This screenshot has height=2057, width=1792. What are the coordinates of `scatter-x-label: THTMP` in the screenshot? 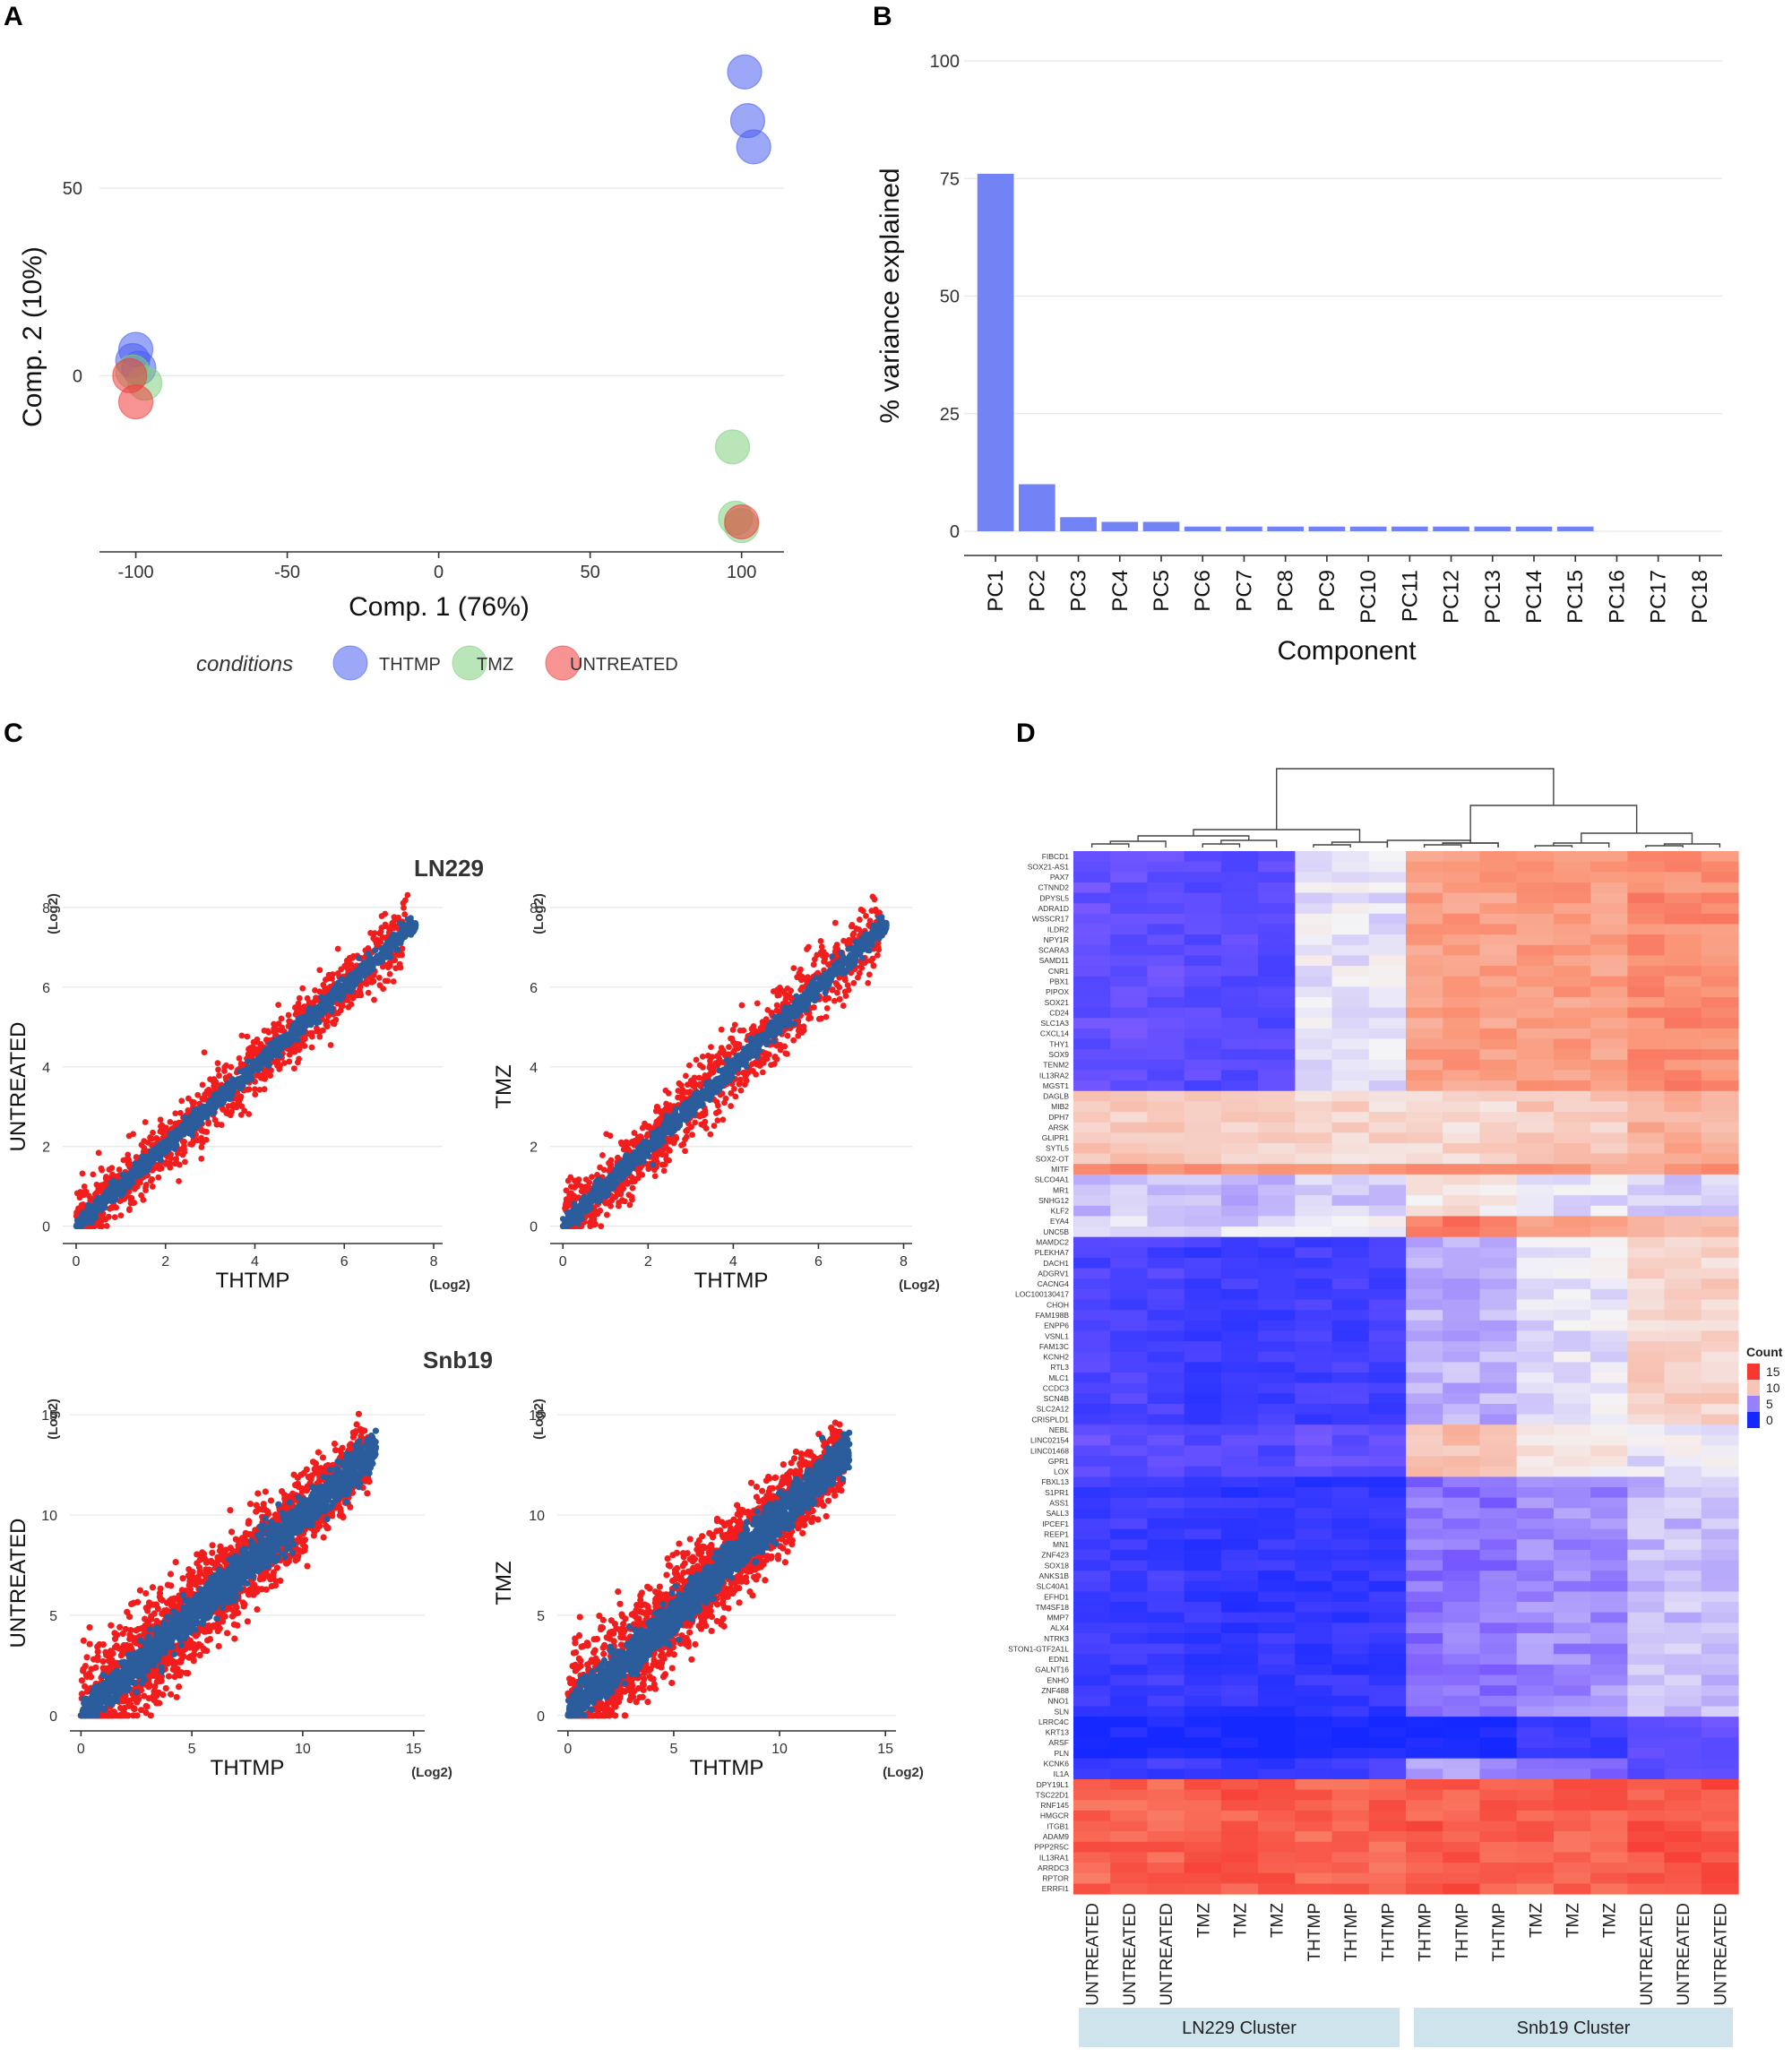 It's located at (248, 1768).